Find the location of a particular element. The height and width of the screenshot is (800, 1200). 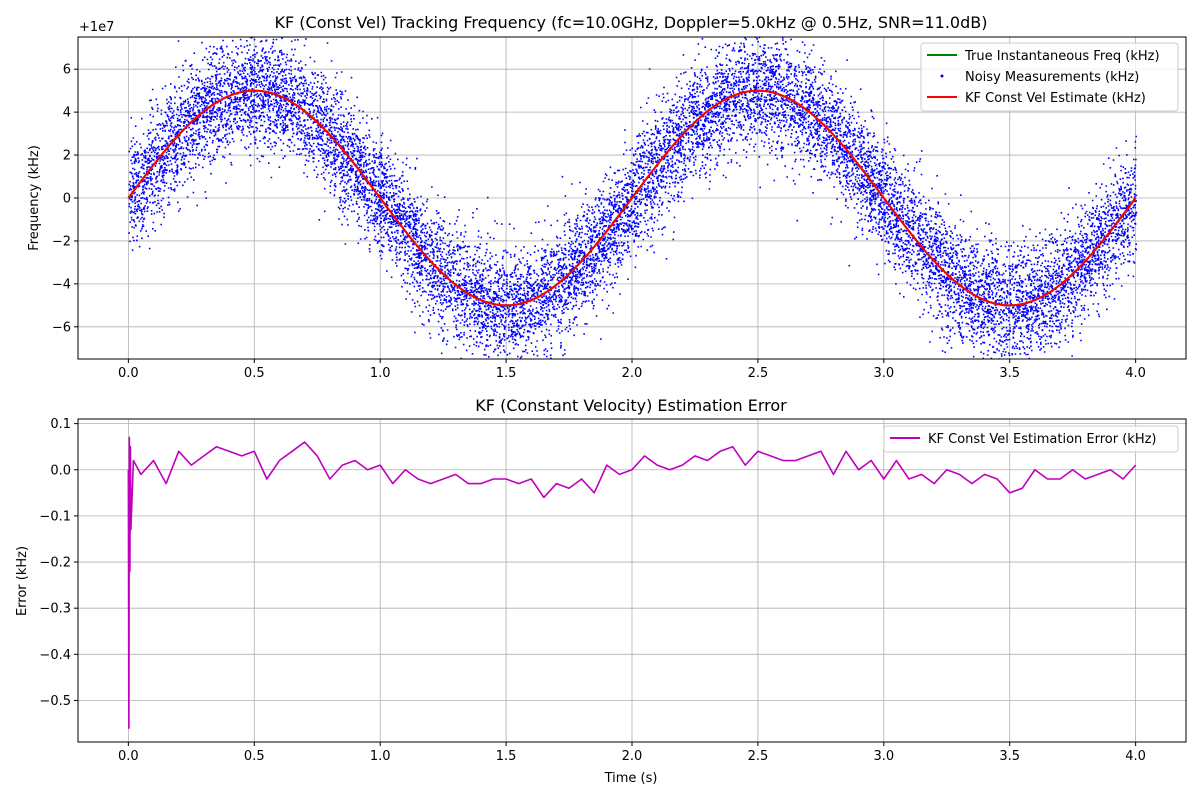

estimation-error-title: KF (Constant Velocity) Estimation Error is located at coordinates (631, 405).